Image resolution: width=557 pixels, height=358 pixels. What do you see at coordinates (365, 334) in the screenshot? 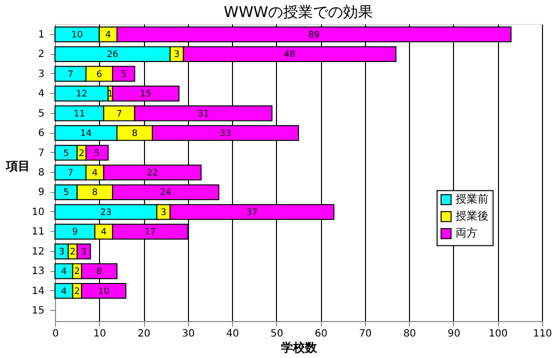
I see `x-tick-label: 70` at bounding box center [365, 334].